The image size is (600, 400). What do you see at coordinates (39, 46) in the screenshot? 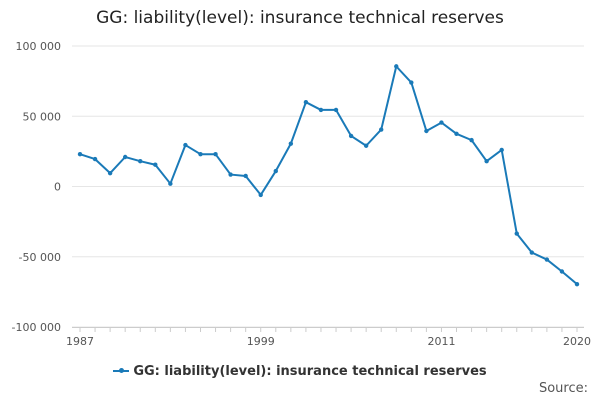
I see `y-tick-label: 100 000` at bounding box center [39, 46].